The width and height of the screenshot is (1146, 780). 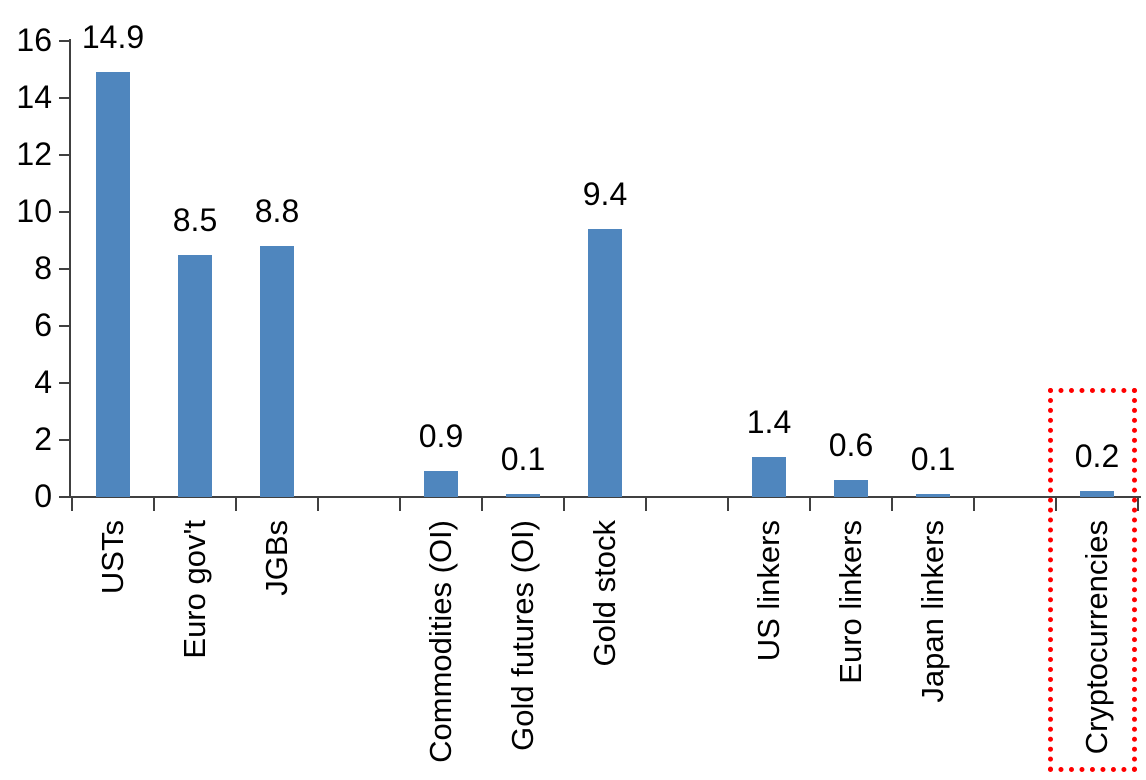 I want to click on category-label: US linkers, so click(x=768, y=591).